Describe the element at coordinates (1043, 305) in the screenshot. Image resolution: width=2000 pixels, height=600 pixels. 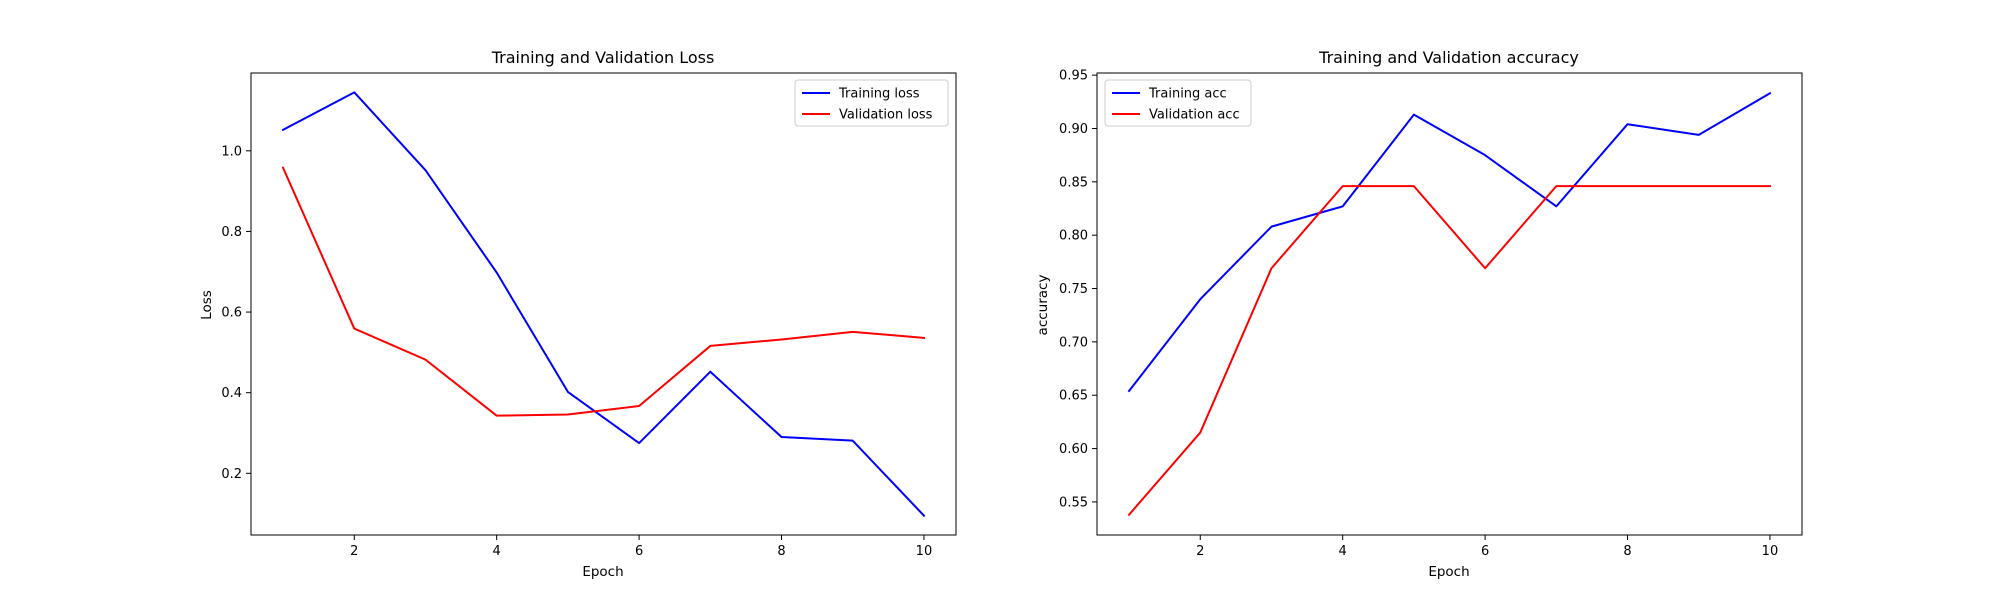
I see `accuracy-chart-y-axis-label: accuracy` at that location.